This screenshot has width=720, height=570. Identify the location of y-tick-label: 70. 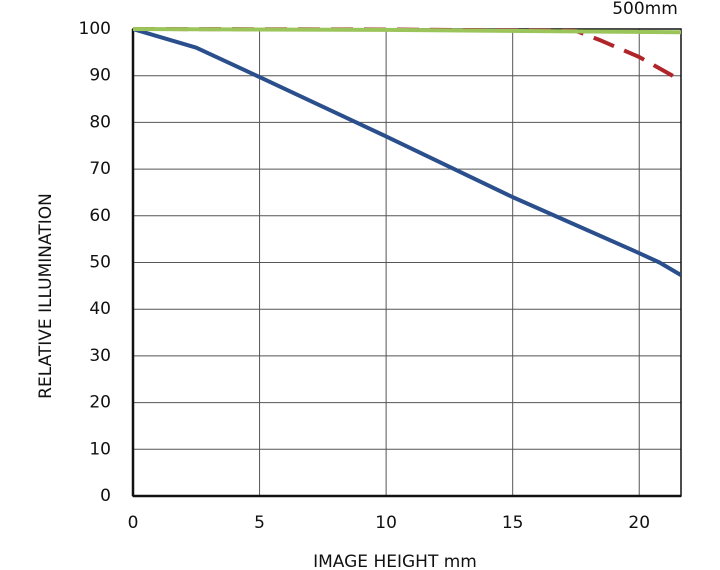
(100, 169).